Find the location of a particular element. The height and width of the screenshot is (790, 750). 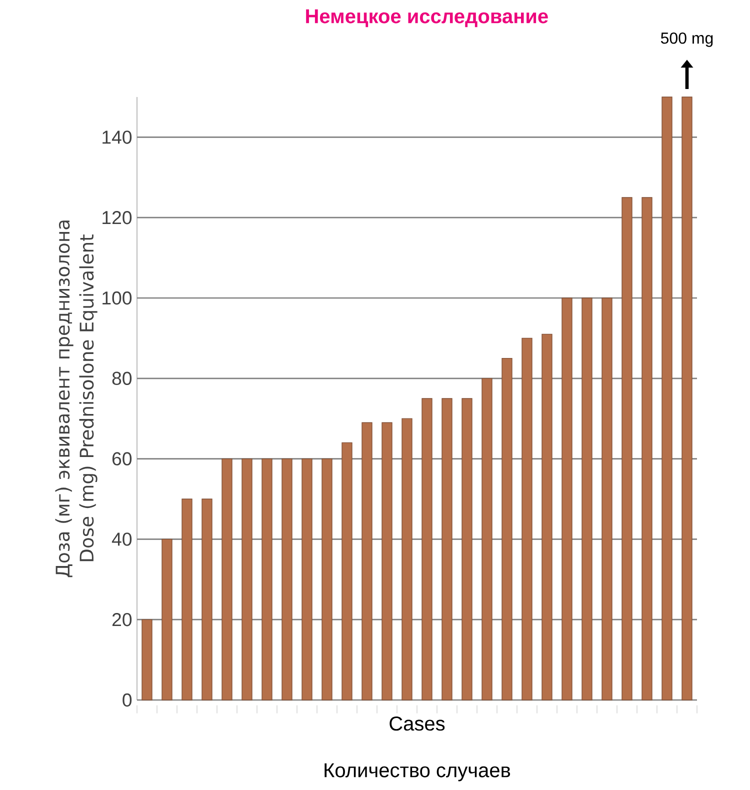

y-tick-label: 100 is located at coordinates (117, 298).